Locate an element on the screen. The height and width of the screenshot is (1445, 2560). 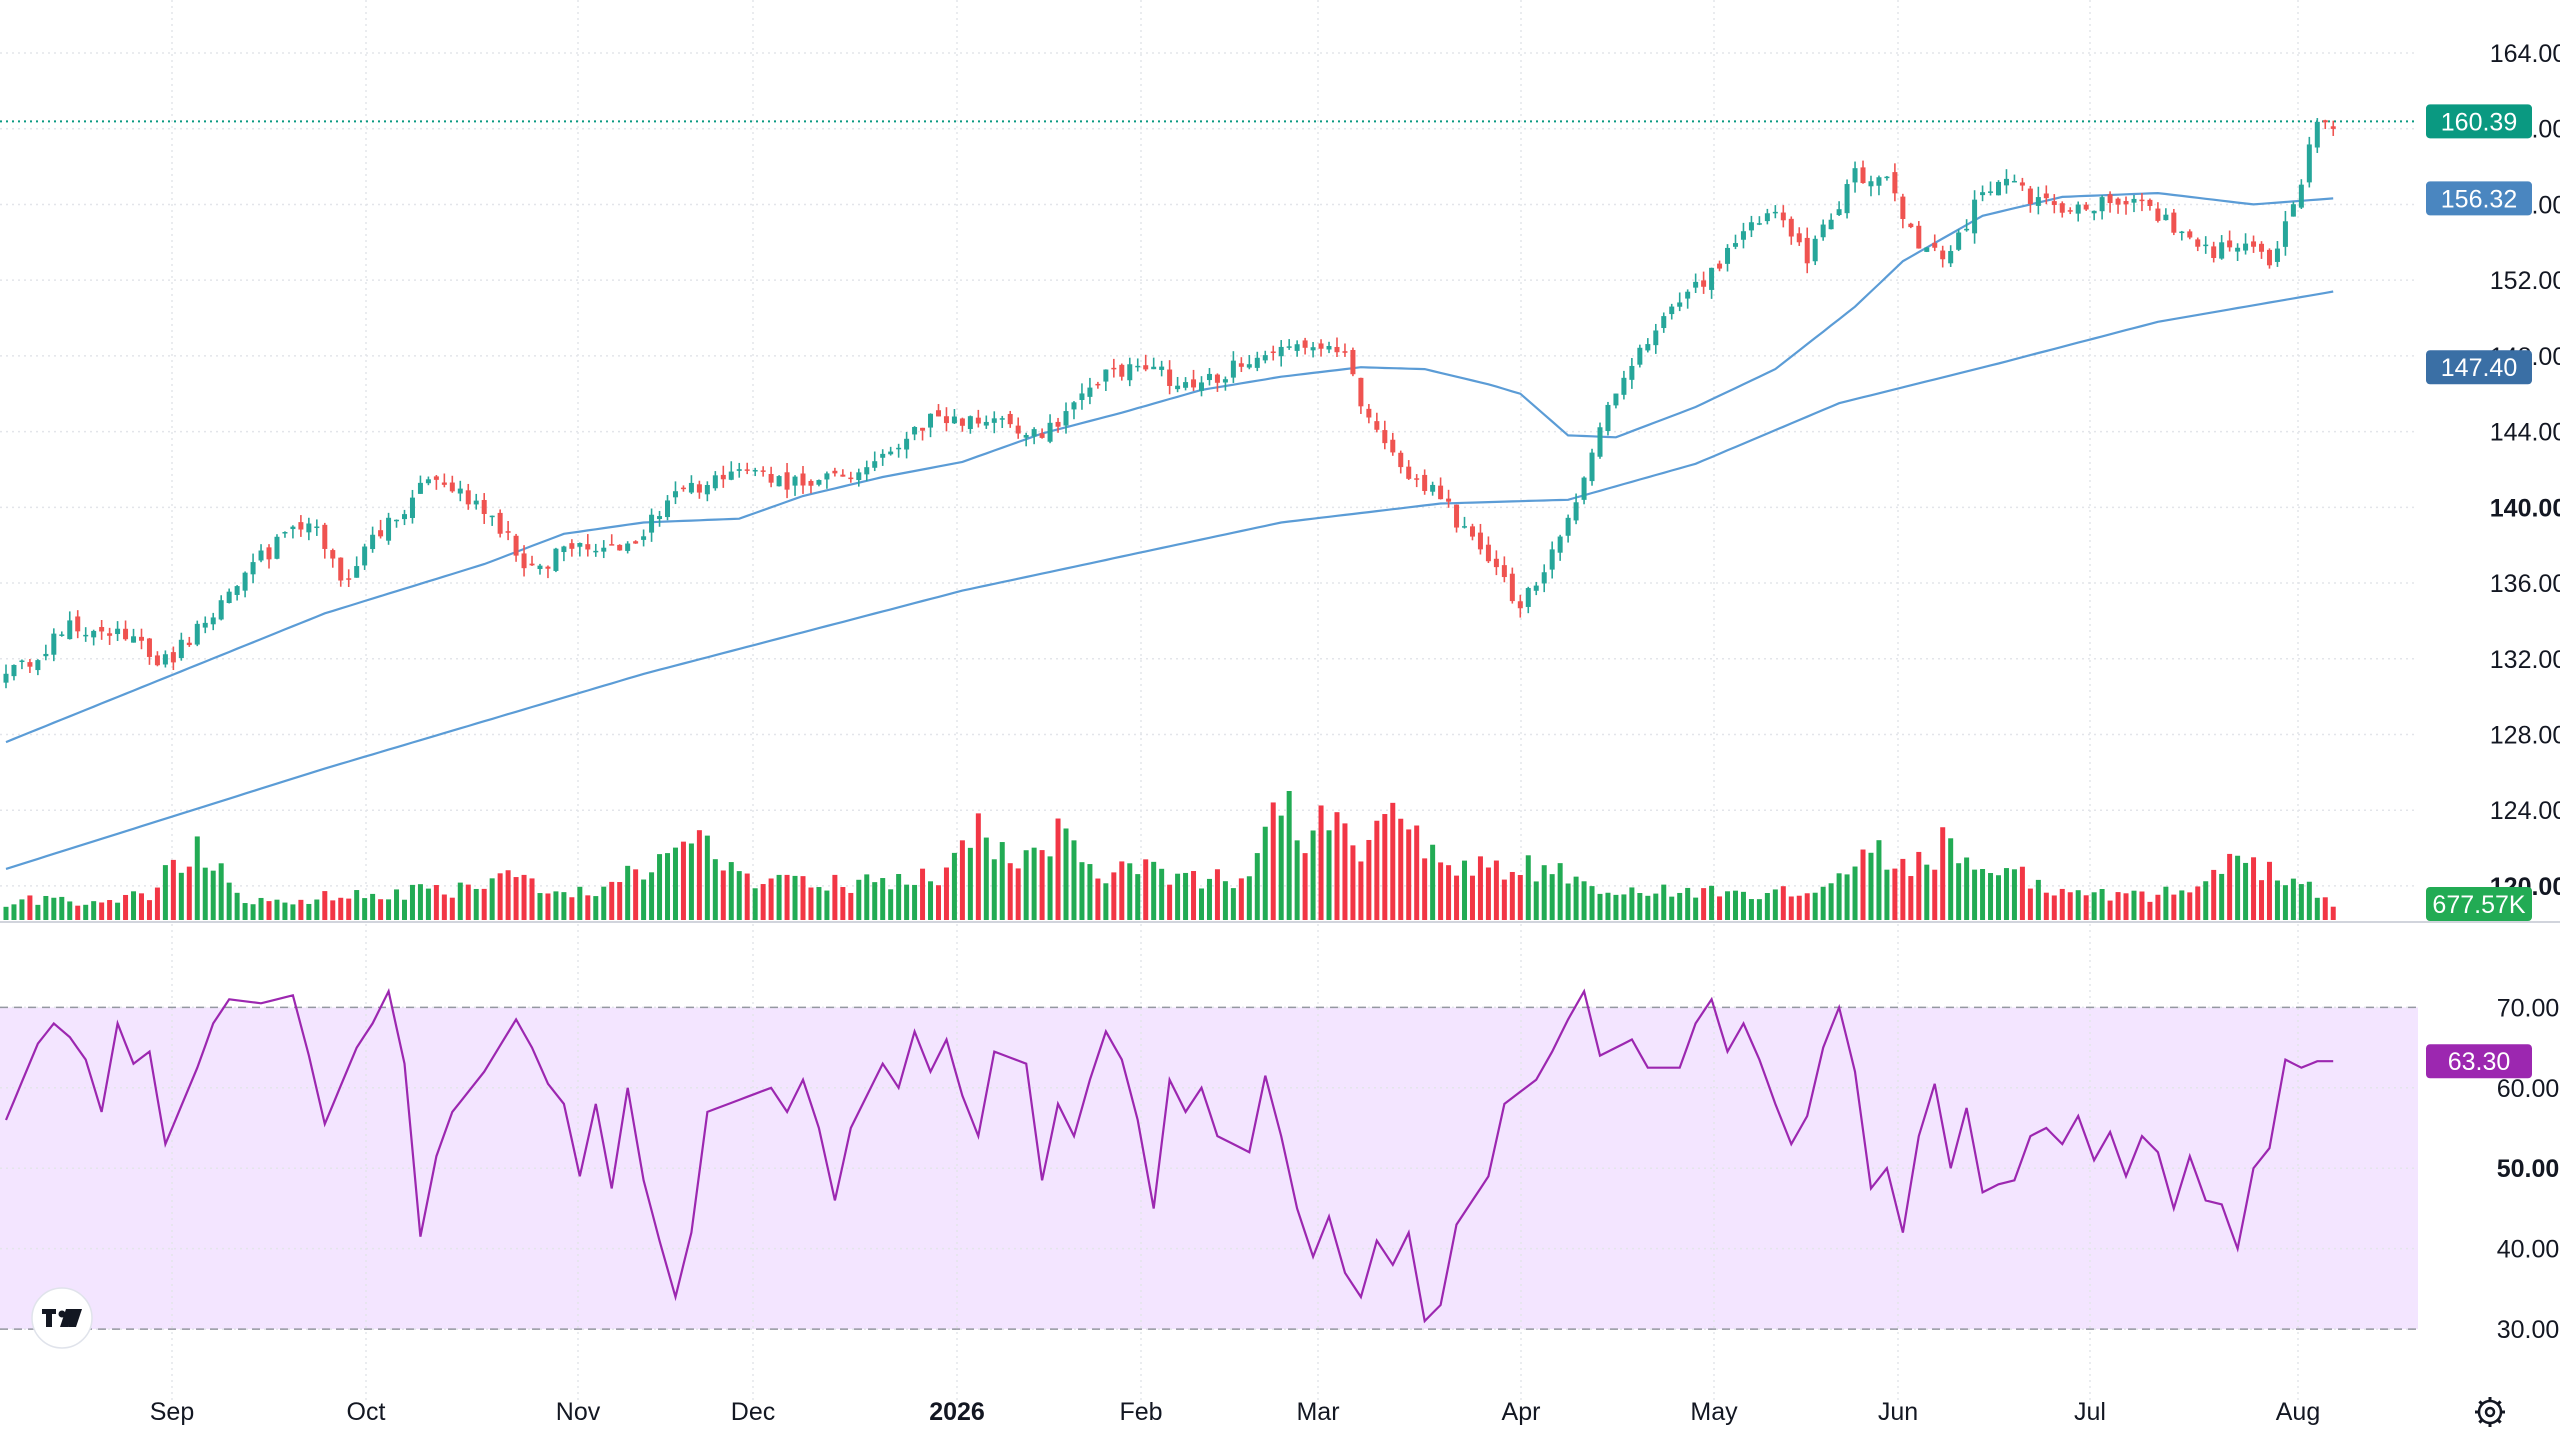
ma-long-badge-text: 147.40 is located at coordinates (2479, 368).